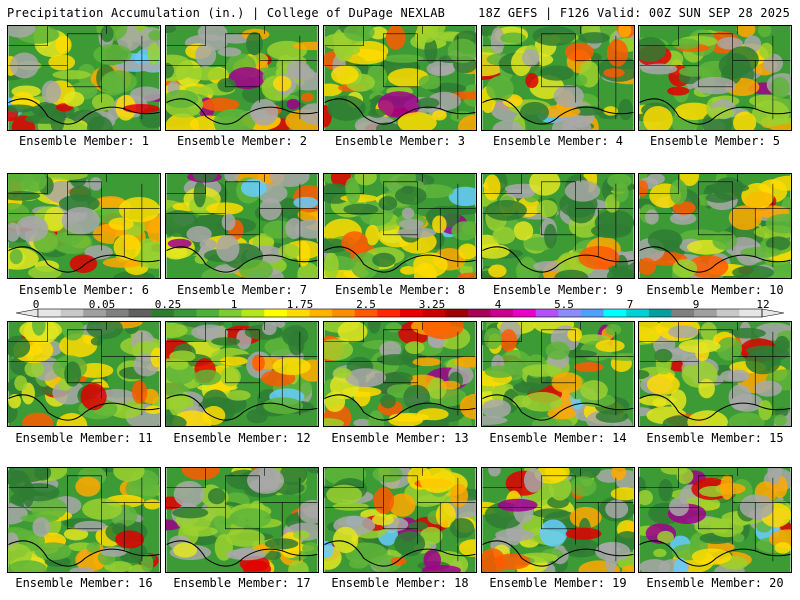  Describe the element at coordinates (558, 407) in the screenshot. I see `coastline` at that location.